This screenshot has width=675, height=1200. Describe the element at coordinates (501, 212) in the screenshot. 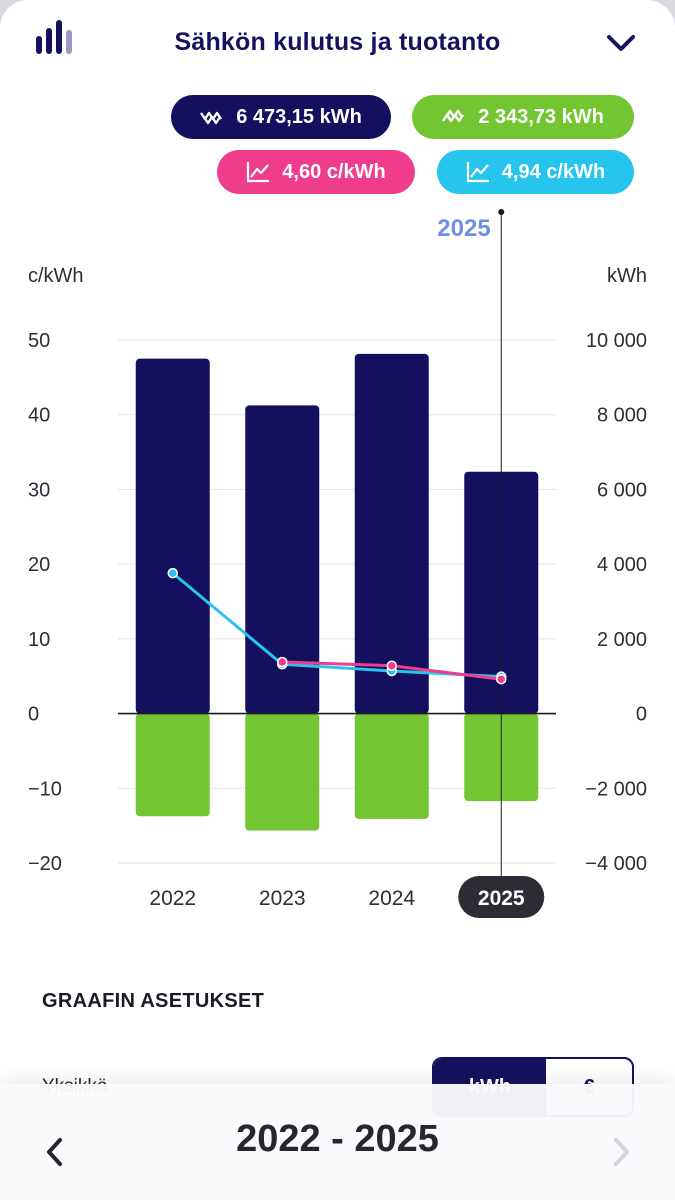

I see `selection-cursor-dot` at that location.